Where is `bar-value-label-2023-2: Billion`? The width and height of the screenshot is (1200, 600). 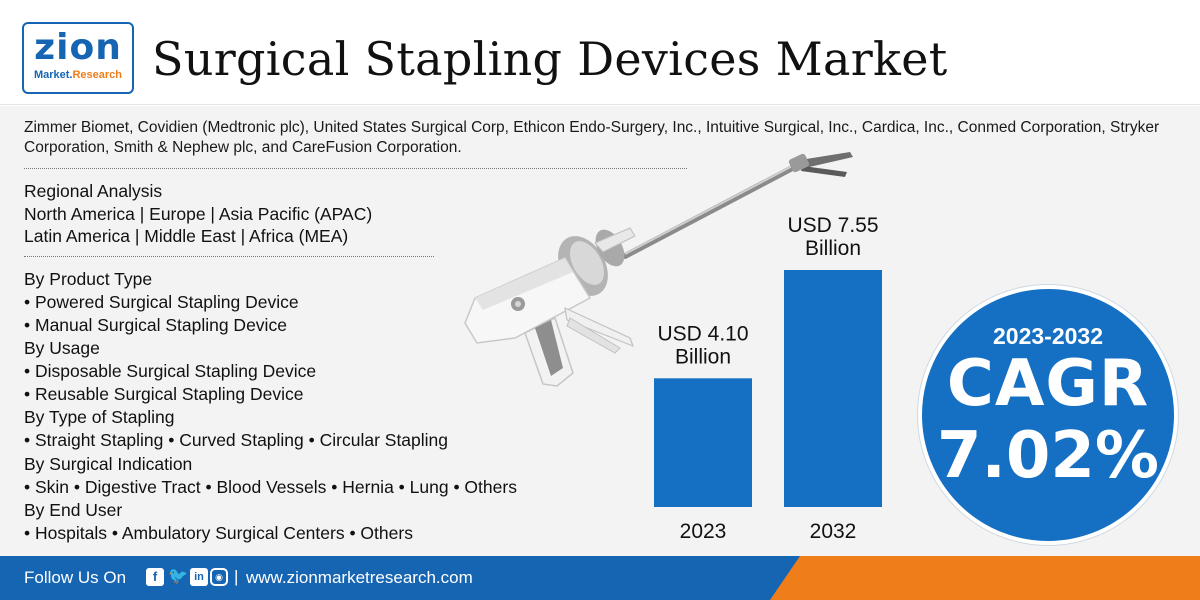
bar-value-label-2023-2: Billion is located at coordinates (703, 356).